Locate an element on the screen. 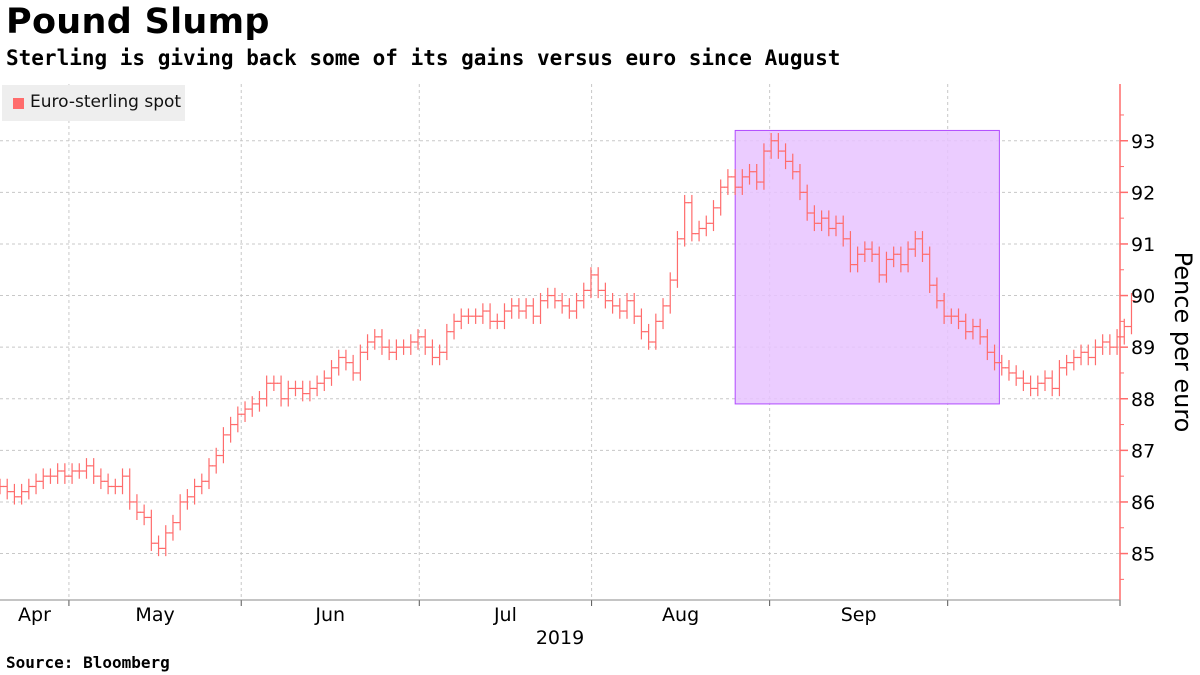 This screenshot has width=1200, height=675. legend-label: Euro-sterling spot is located at coordinates (106, 102).